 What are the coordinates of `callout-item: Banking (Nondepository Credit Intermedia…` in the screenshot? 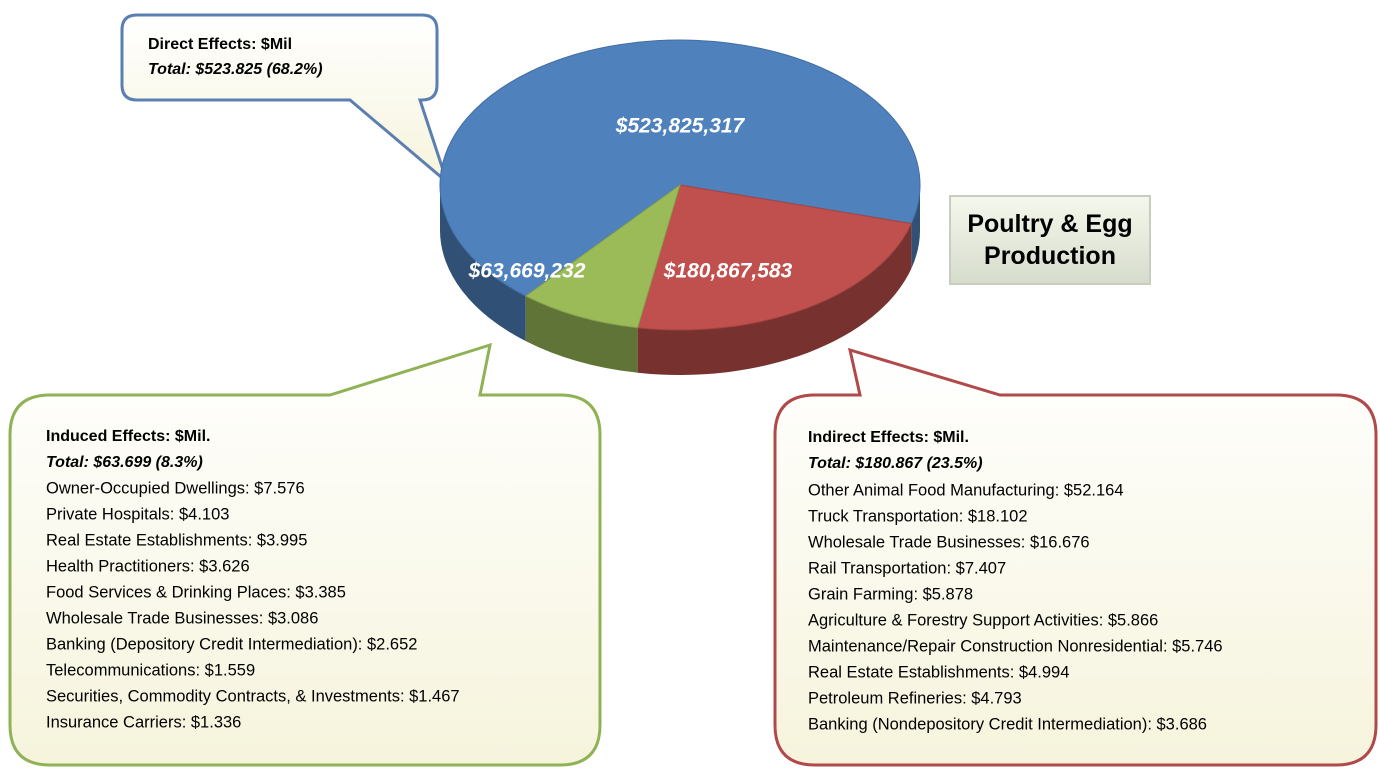 It's located at (1007, 724).